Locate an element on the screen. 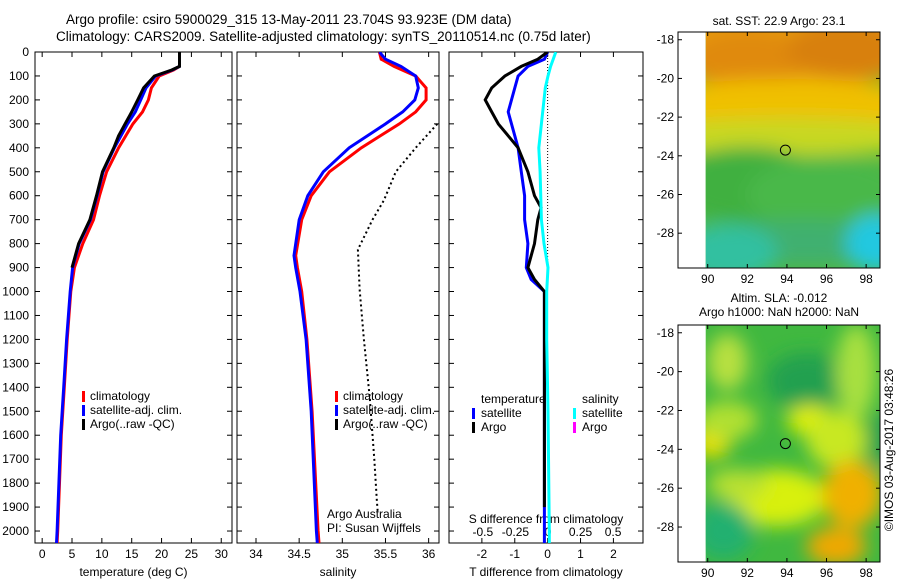 This screenshot has height=580, width=900. y-tick-label: 1000 is located at coordinates (15, 292).